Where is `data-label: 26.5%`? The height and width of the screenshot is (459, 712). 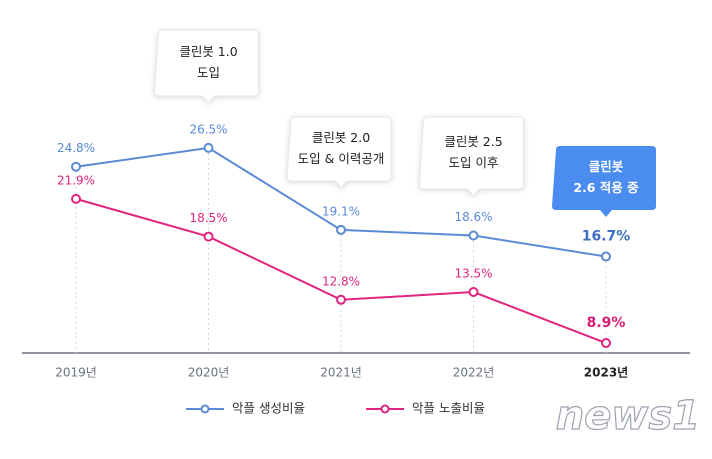 data-label: 26.5% is located at coordinates (208, 129).